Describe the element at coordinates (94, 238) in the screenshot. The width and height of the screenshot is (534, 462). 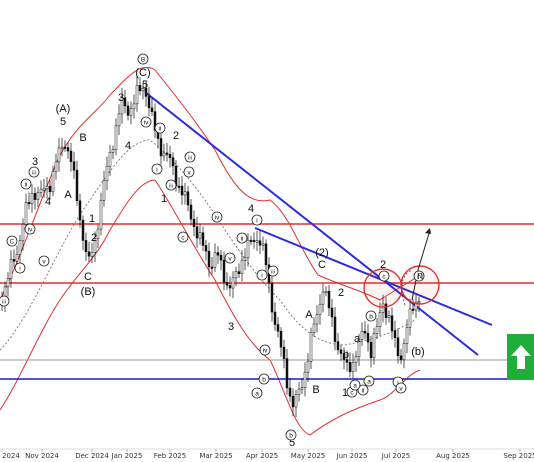
I see `wave-label: 2` at that location.